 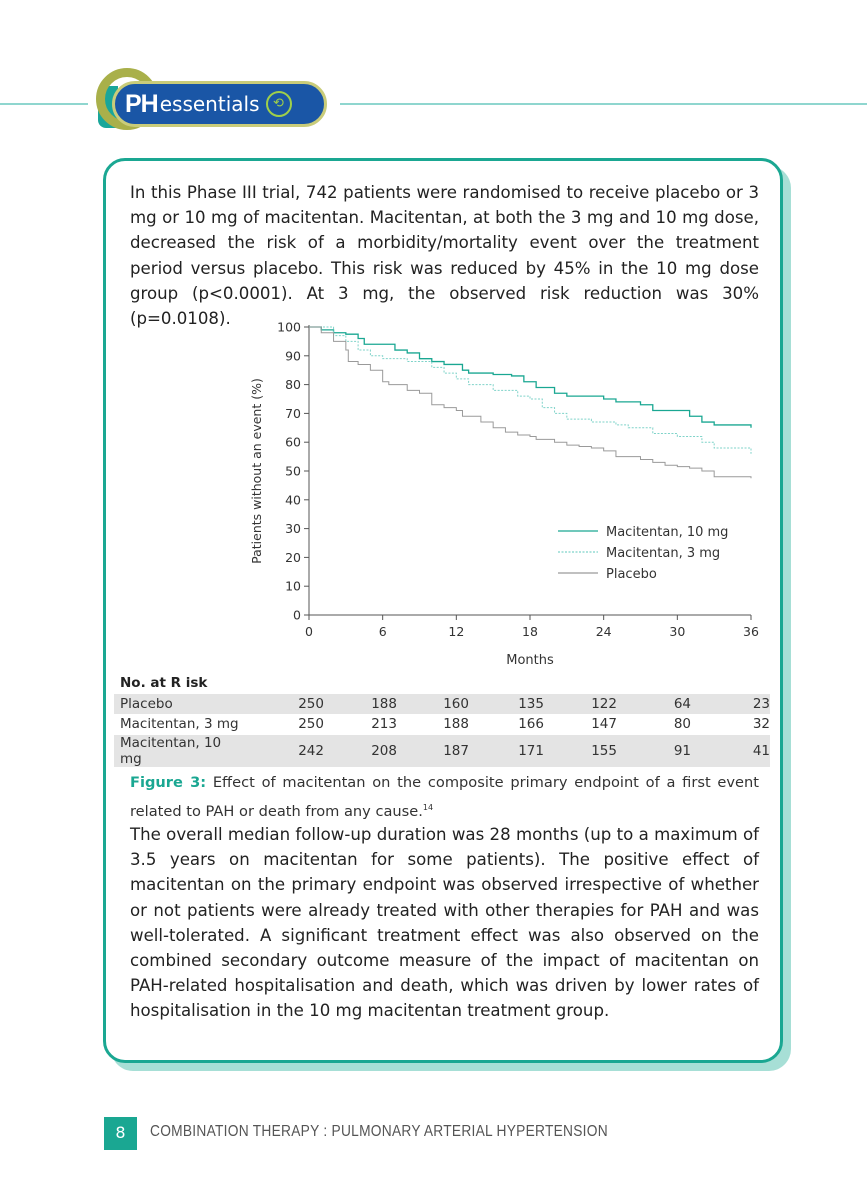 I want to click on risk-row-label: Macitentan, 10 mg, so click(x=171, y=750).